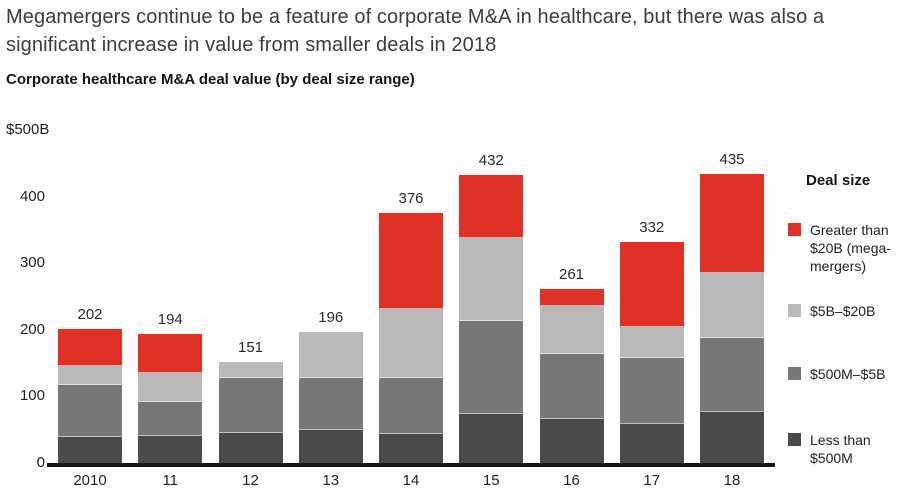 The height and width of the screenshot is (497, 900). I want to click on bar-total-label-2010: 202, so click(90, 314).